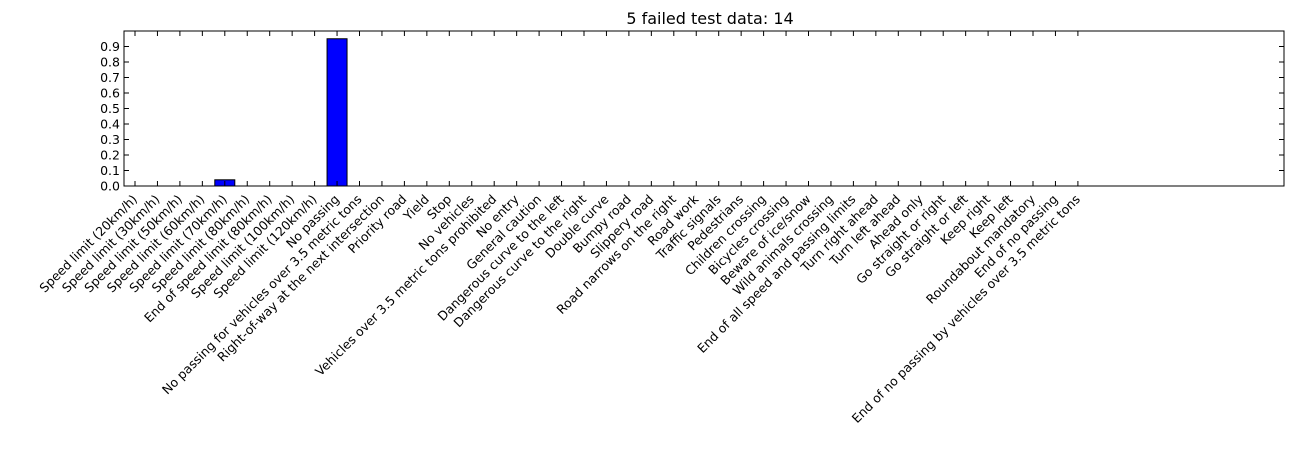 The image size is (1294, 474). What do you see at coordinates (110, 155) in the screenshot?
I see `y-tick-label: 0.2` at bounding box center [110, 155].